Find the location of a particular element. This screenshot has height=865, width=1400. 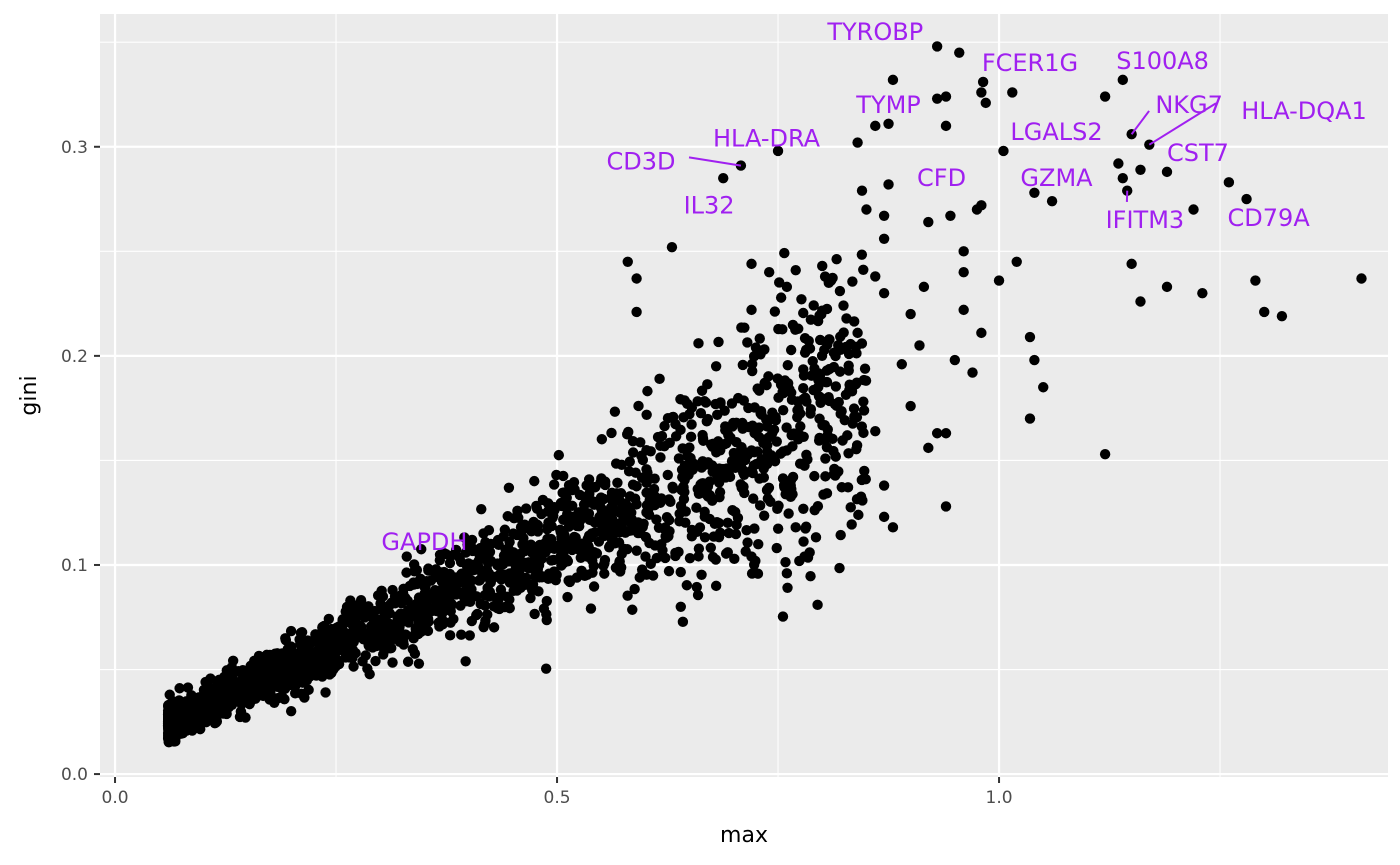

x-axis-title: max is located at coordinates (744, 835).